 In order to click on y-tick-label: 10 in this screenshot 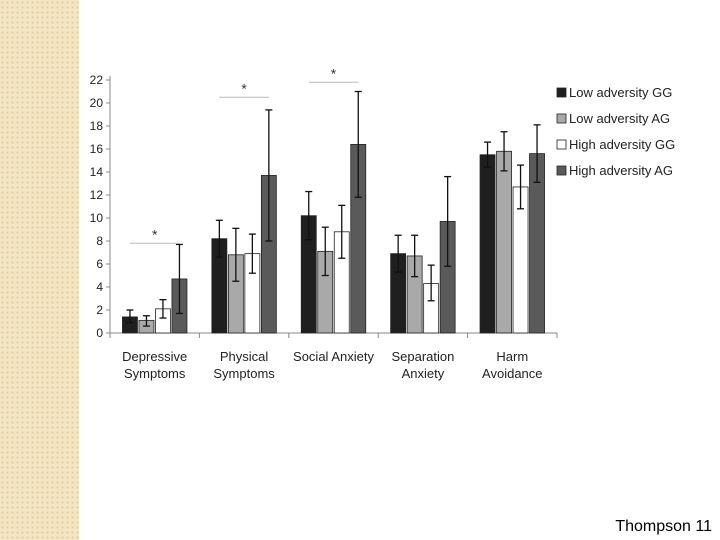, I will do `click(97, 218)`.